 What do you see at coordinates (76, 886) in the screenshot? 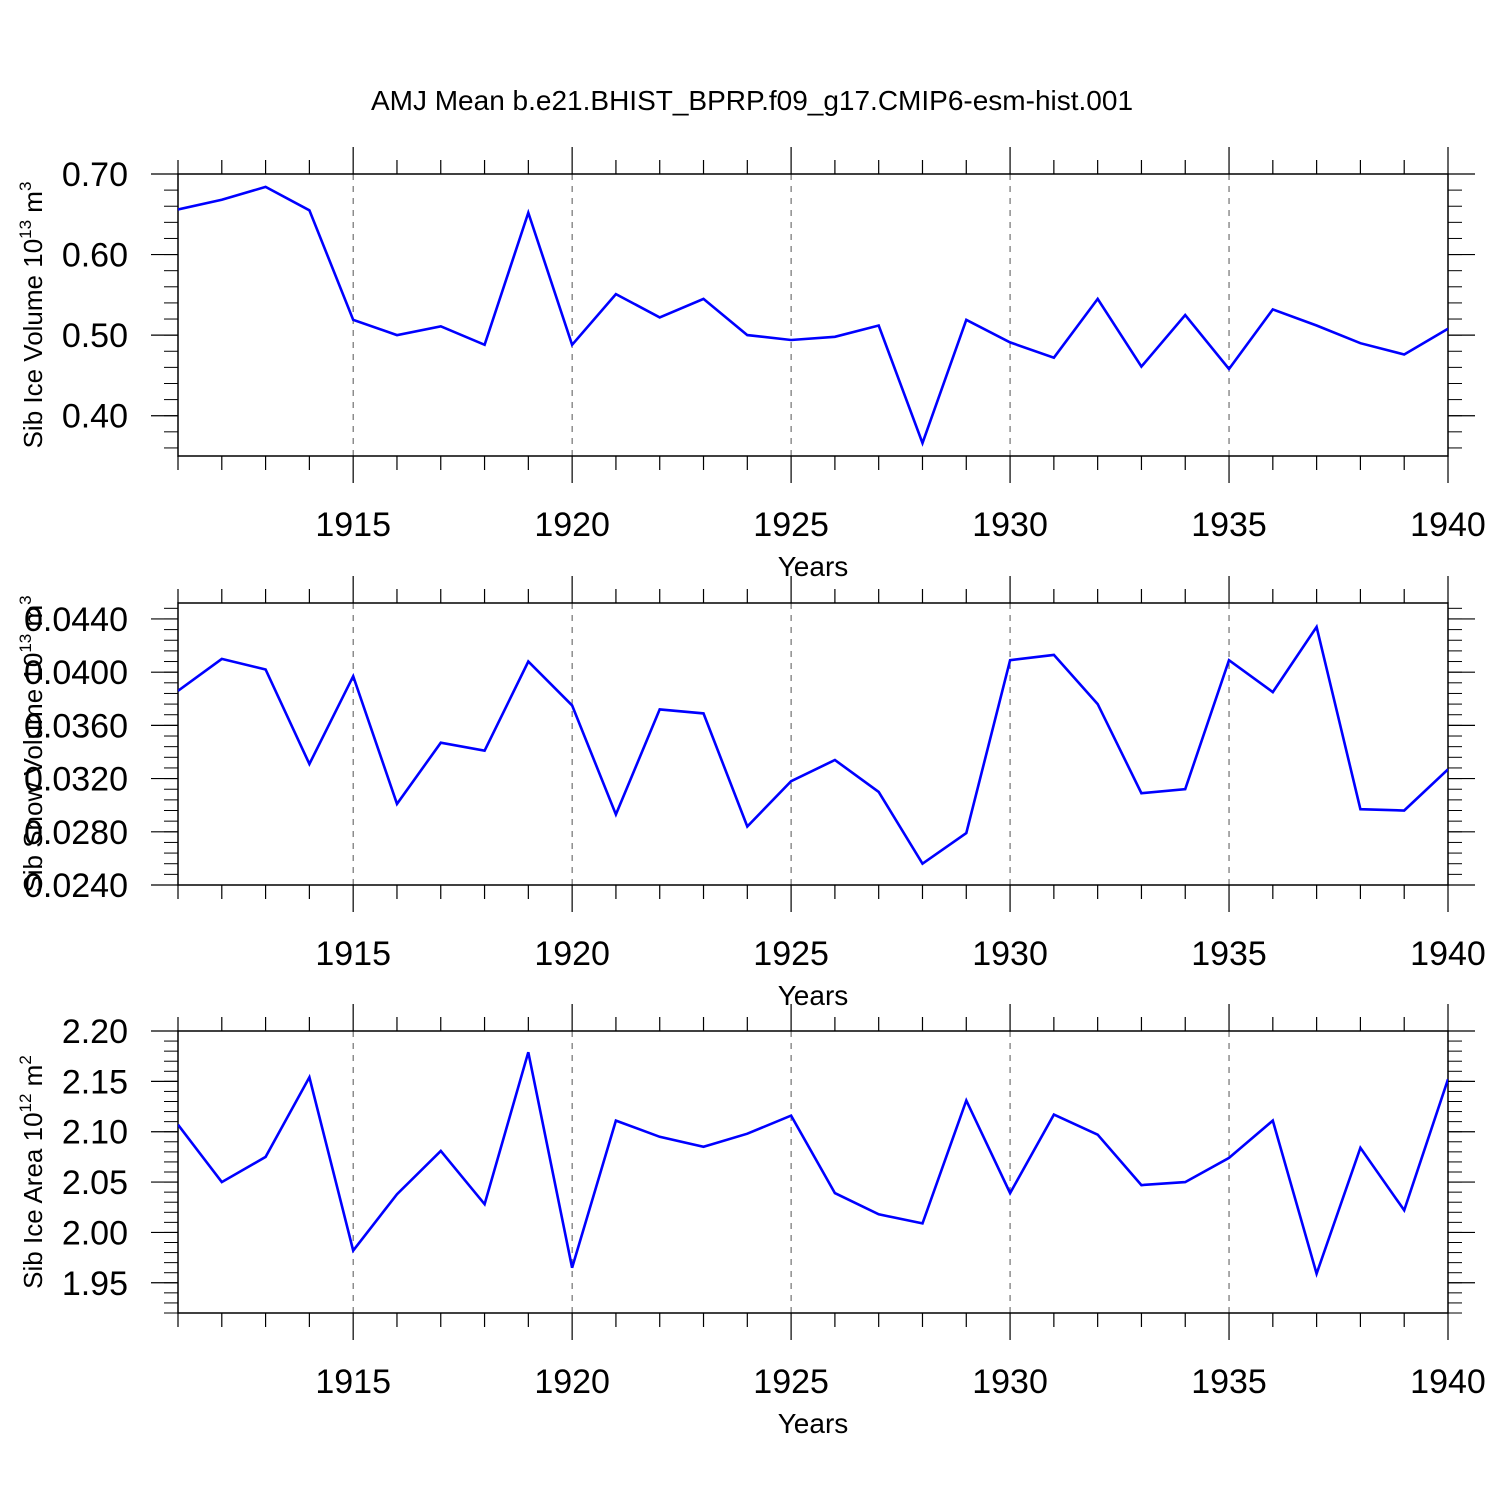
I see `y-tick-label: 0.0240` at bounding box center [76, 886].